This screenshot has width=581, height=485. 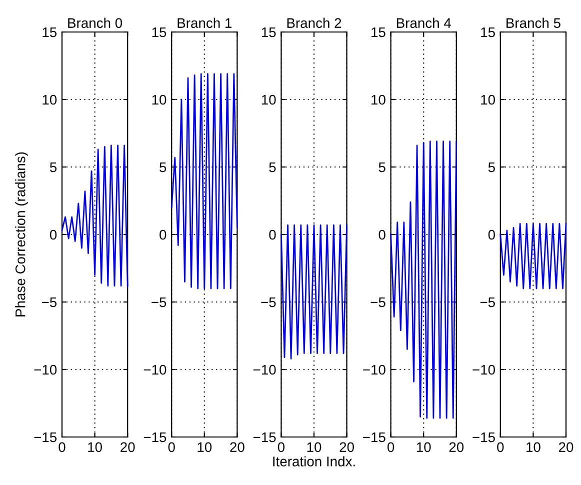 I want to click on chart-title: Branch 0, so click(x=95, y=23).